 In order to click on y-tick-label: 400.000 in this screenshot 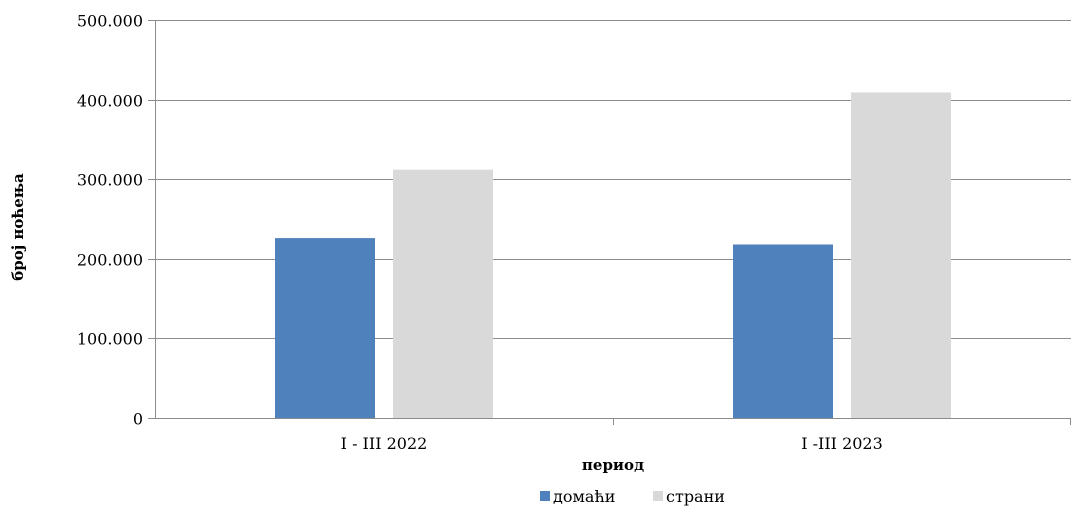, I will do `click(110, 101)`.